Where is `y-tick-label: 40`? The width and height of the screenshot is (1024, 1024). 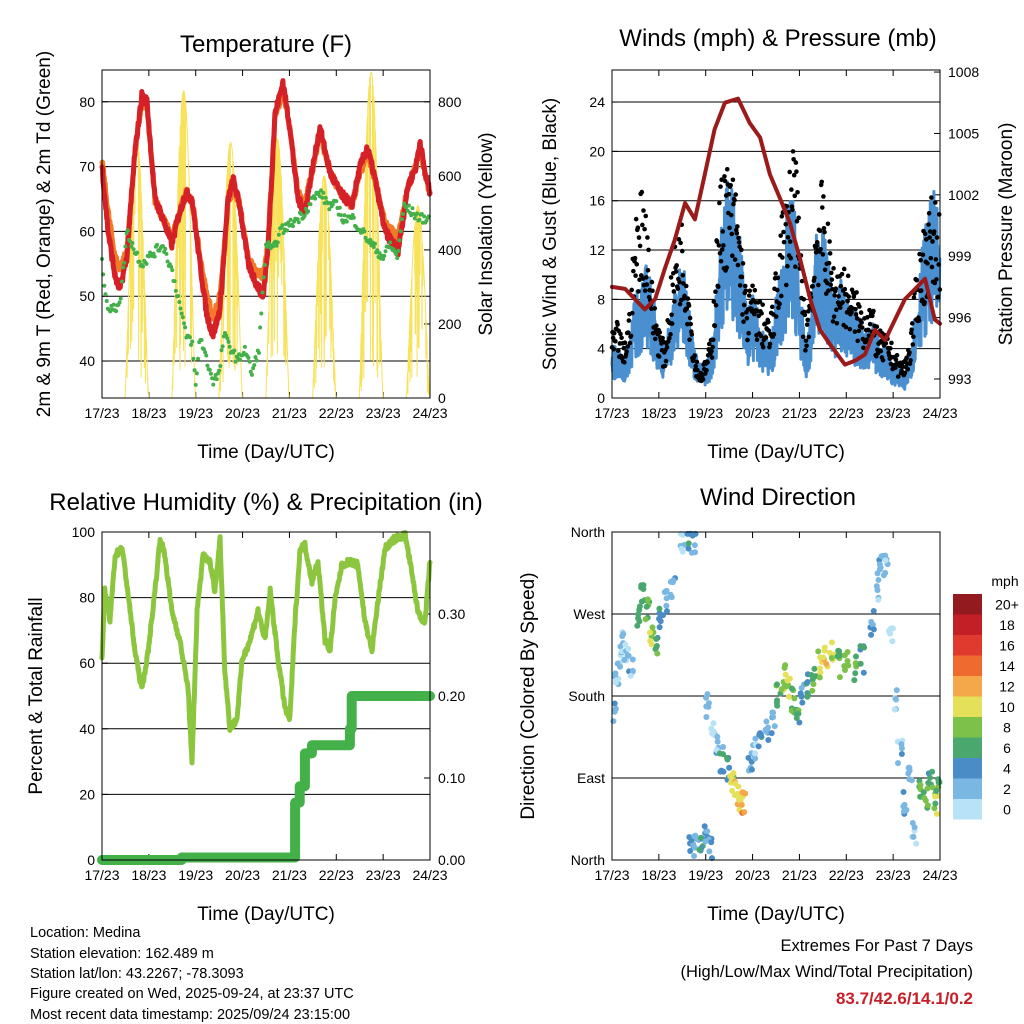
y-tick-label: 40 is located at coordinates (87, 729).